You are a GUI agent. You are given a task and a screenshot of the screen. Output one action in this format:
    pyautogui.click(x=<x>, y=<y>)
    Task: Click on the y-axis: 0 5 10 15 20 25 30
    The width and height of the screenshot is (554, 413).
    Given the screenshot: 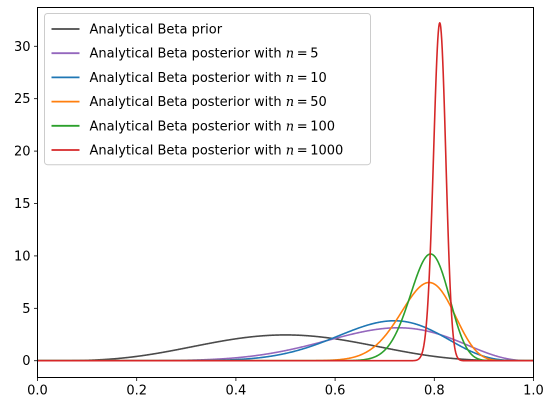 What is the action you would take?
    pyautogui.click(x=26, y=204)
    